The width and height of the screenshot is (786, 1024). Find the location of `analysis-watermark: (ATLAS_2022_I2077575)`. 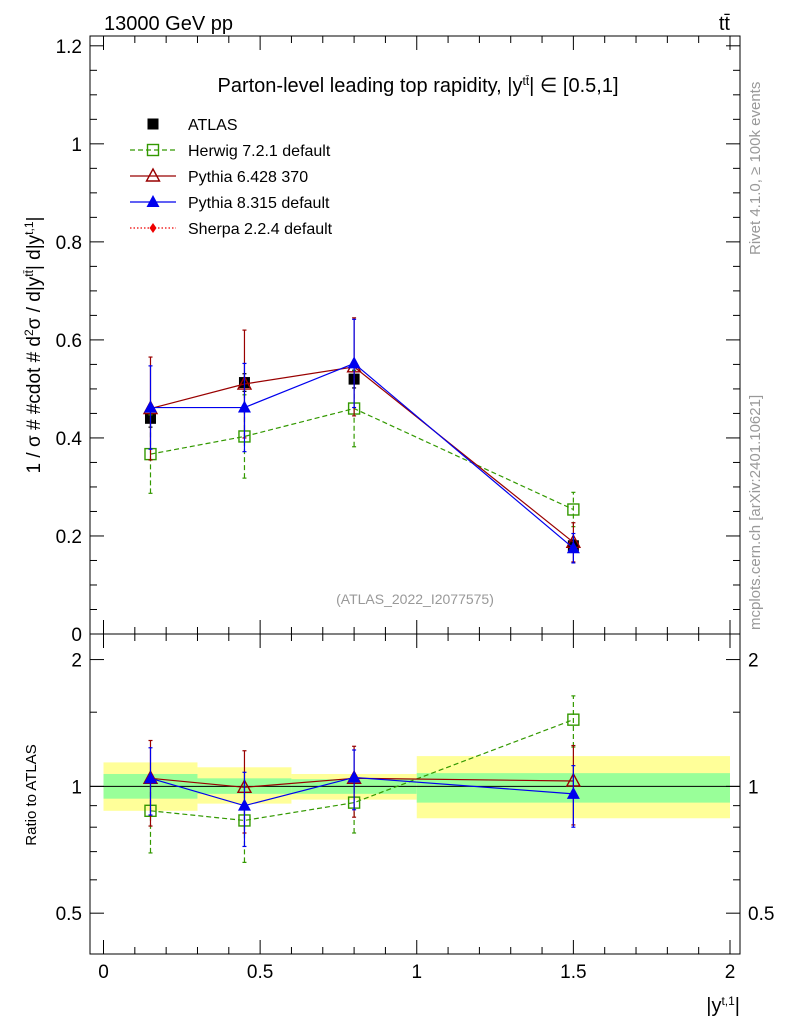

analysis-watermark: (ATLAS_2022_I2077575) is located at coordinates (415, 599).